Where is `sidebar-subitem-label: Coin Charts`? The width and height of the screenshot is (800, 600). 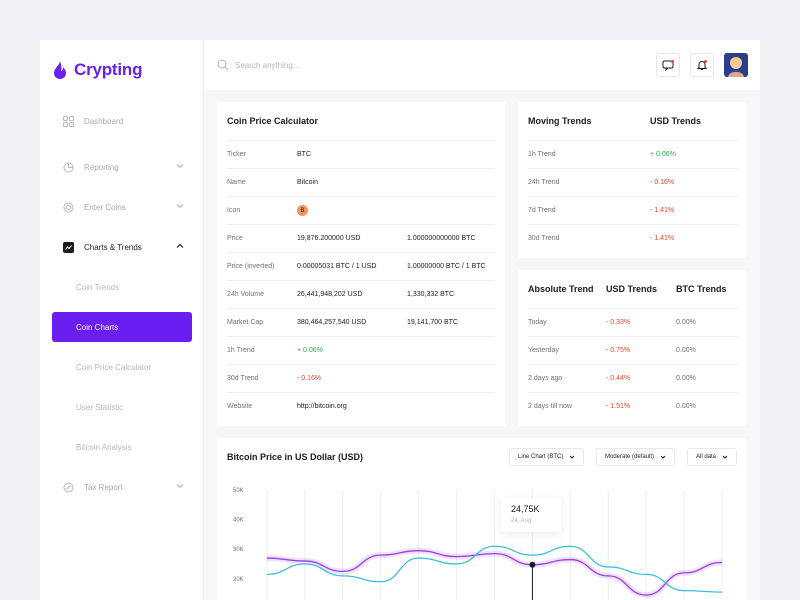 sidebar-subitem-label: Coin Charts is located at coordinates (97, 327).